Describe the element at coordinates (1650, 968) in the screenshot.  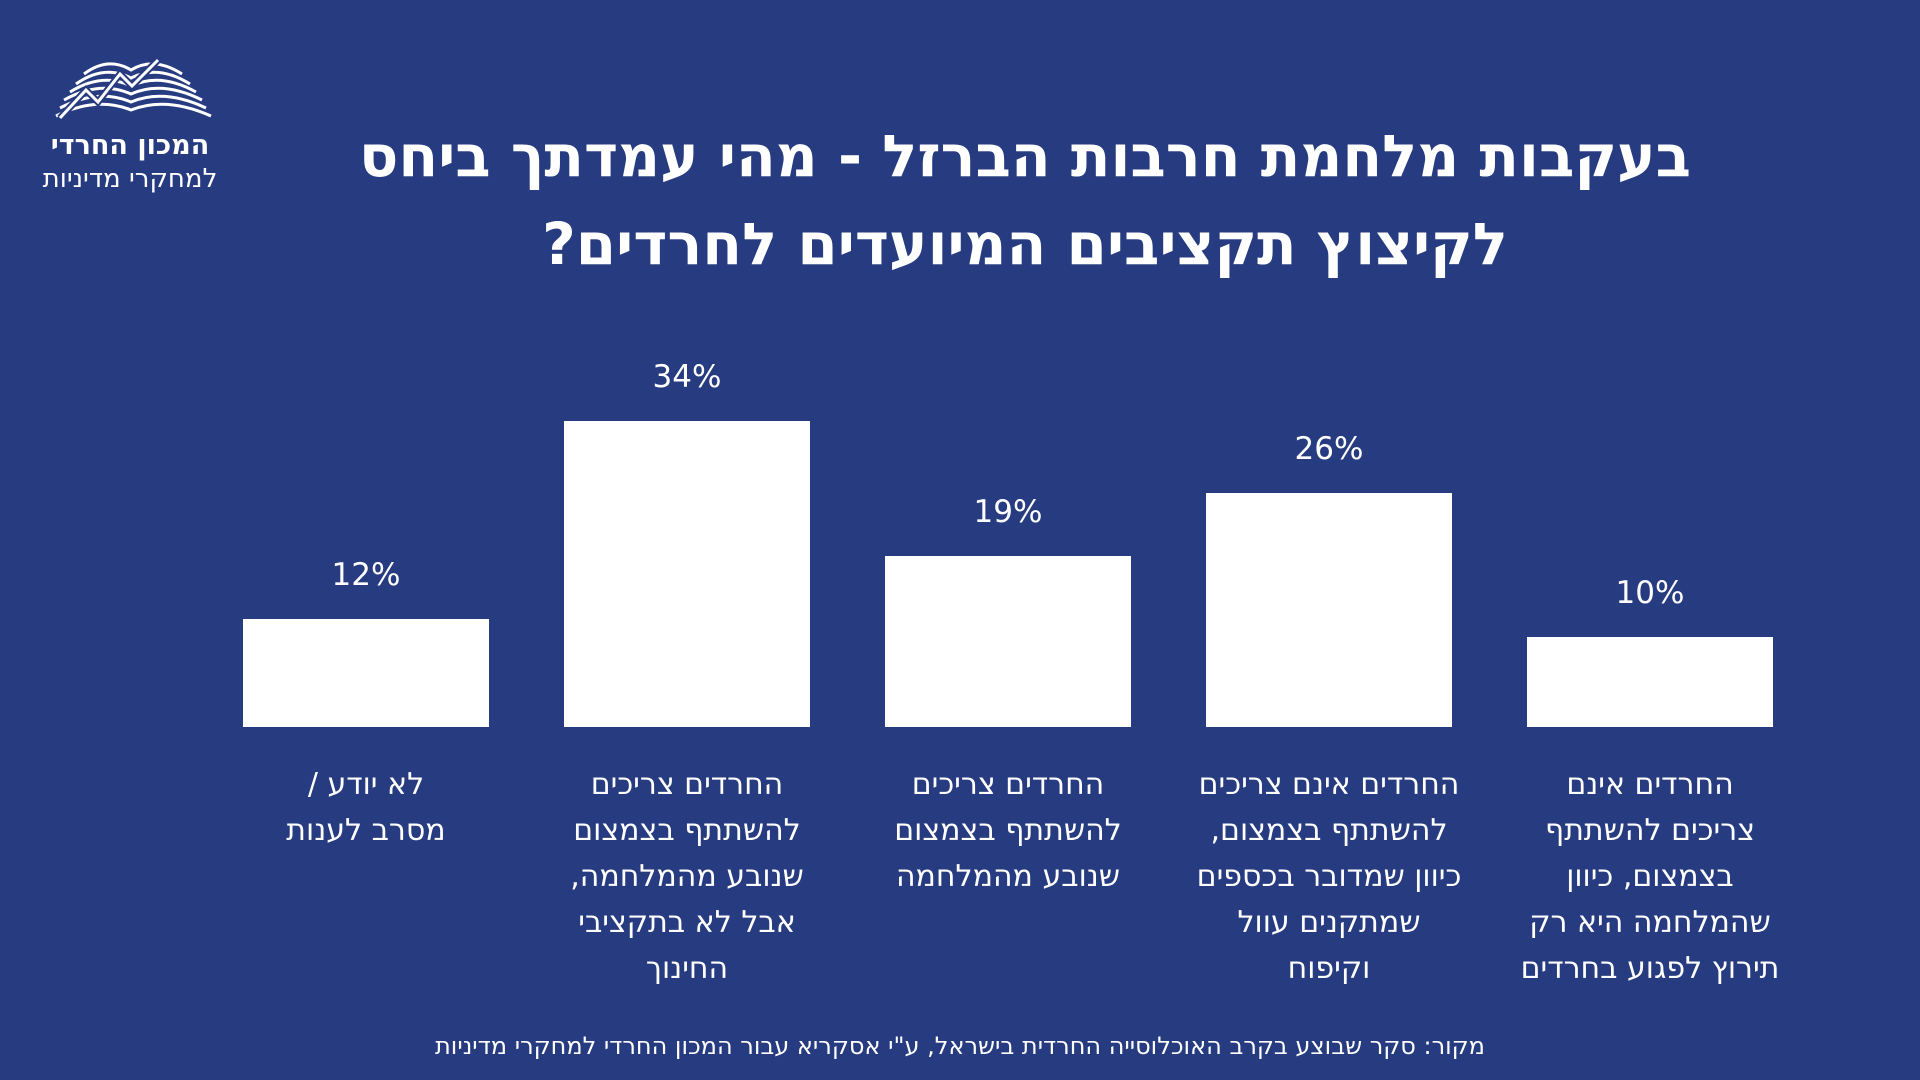
I see `category-label-line: תירוץ לפגוע בחרדים` at that location.